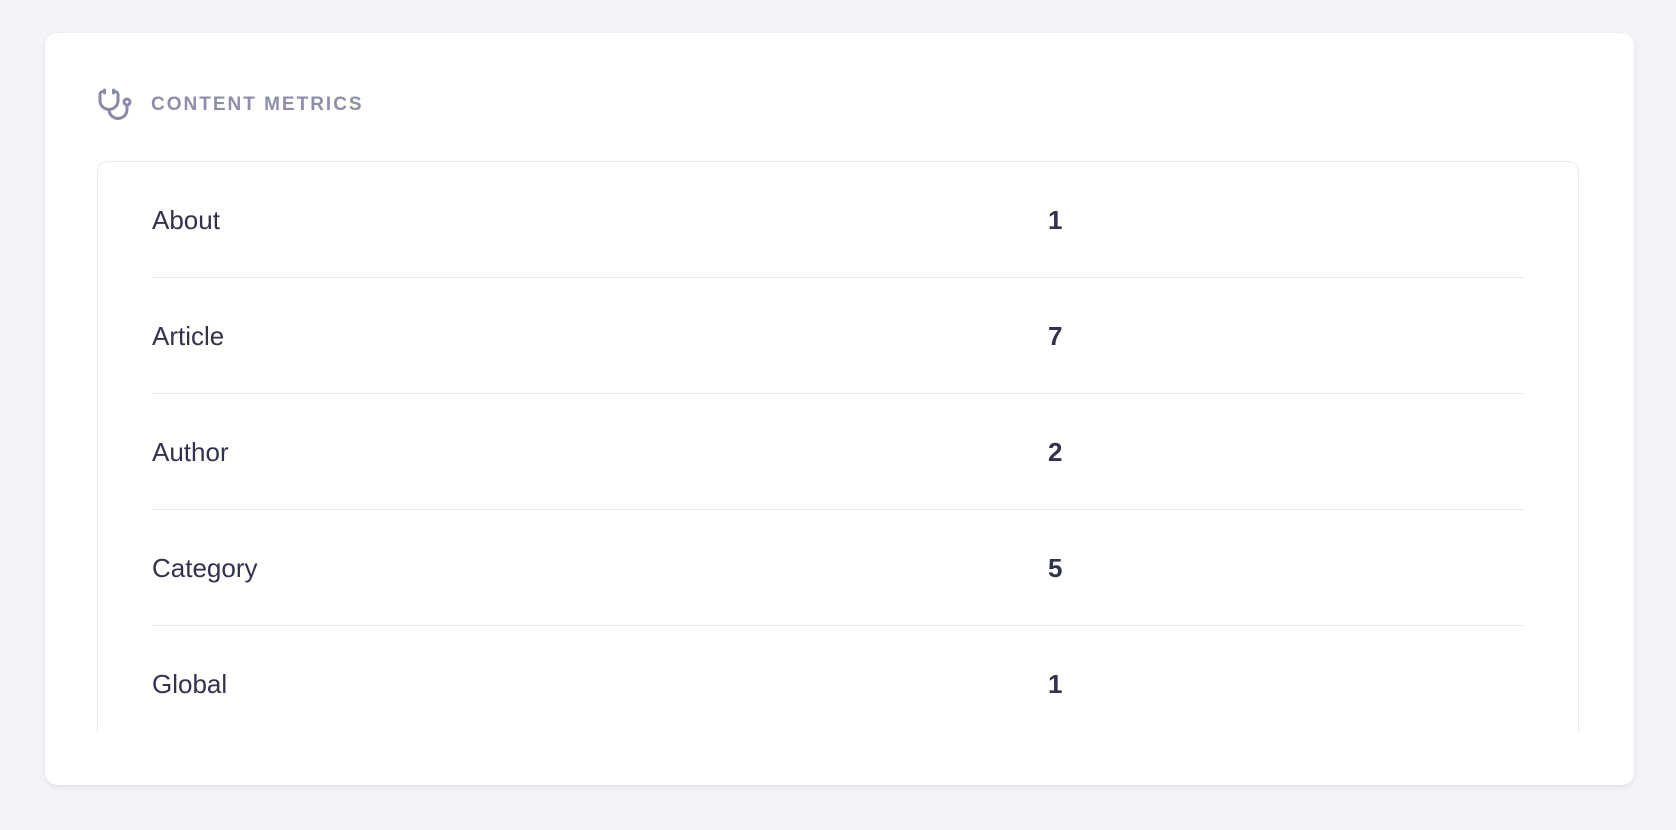 The image size is (1676, 830). I want to click on widget-header: CONTENT METRICS, so click(838, 105).